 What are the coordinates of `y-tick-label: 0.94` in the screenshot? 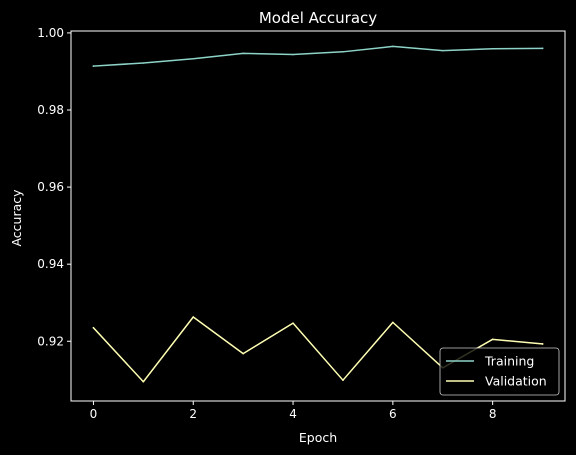 It's located at (50, 264).